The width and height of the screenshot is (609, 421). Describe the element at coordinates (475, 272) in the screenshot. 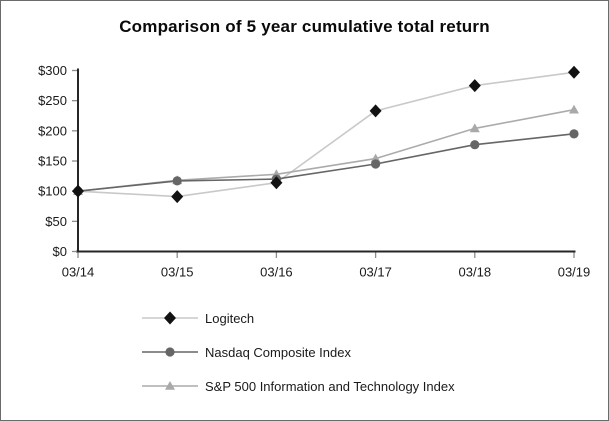

I see `x-tick-label: 03/18` at that location.